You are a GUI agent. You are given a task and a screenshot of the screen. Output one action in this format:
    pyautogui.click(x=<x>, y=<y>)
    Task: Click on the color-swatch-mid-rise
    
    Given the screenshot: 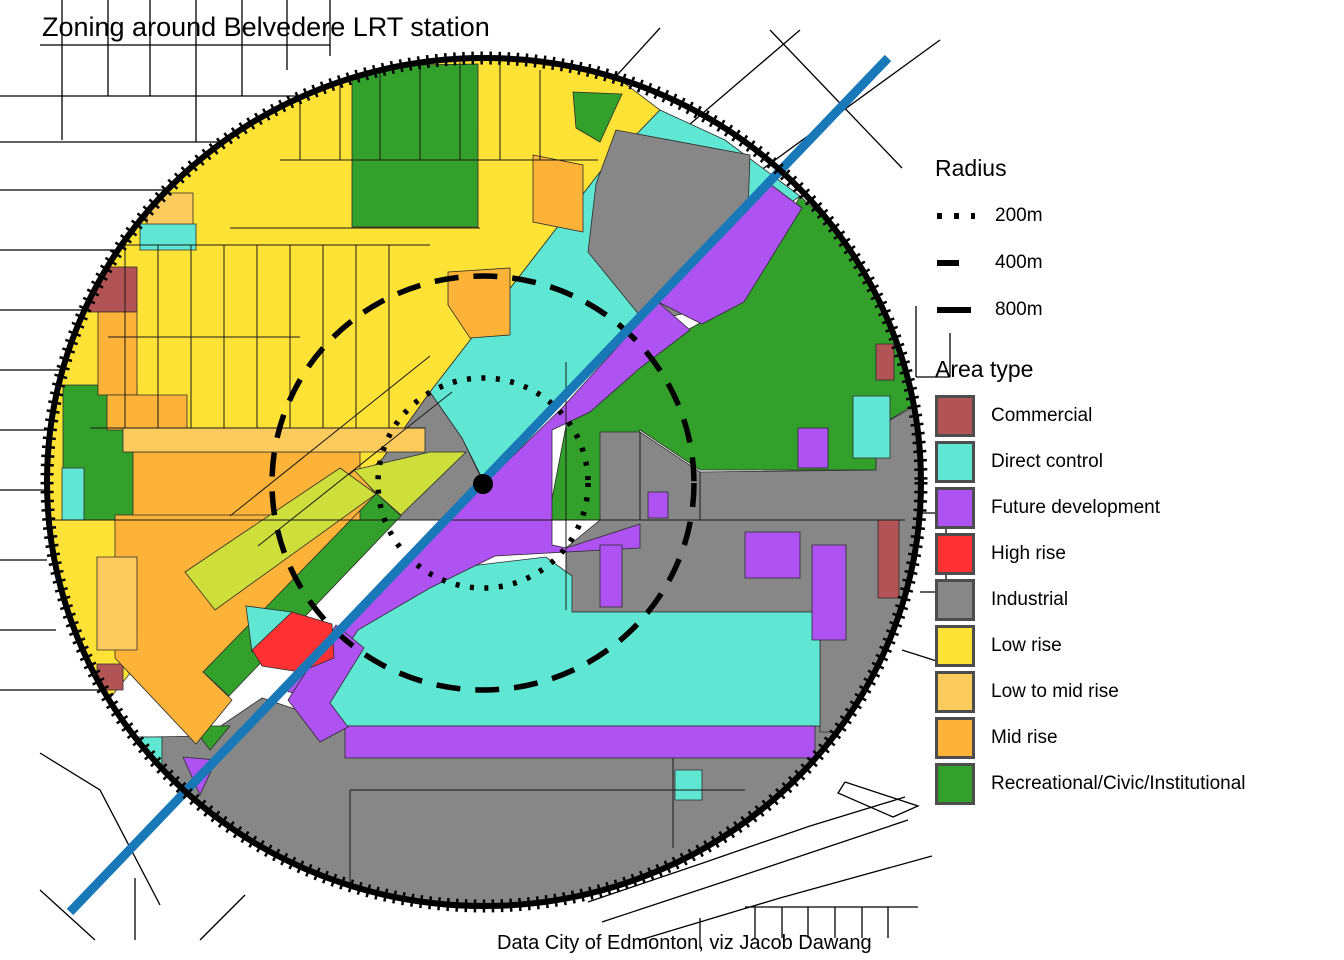 What is the action you would take?
    pyautogui.click(x=955, y=738)
    